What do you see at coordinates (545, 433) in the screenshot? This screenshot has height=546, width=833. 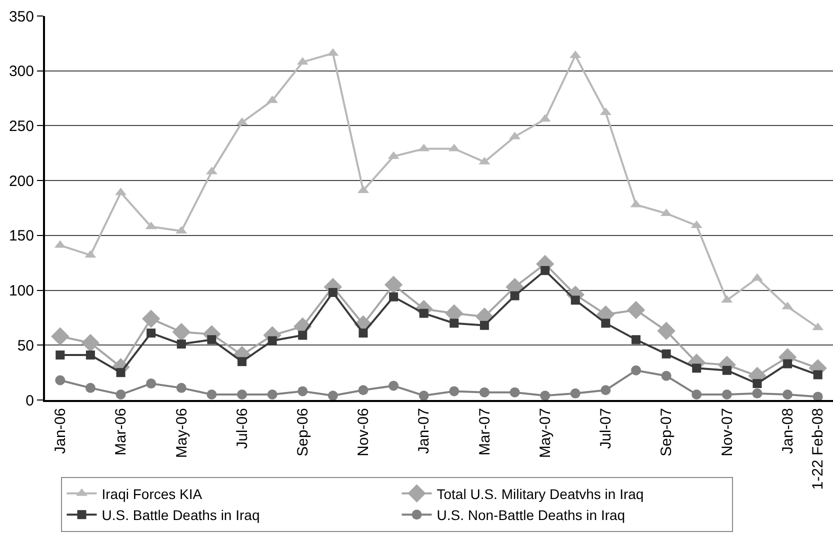 I see `x-tick-label: May-07` at bounding box center [545, 433].